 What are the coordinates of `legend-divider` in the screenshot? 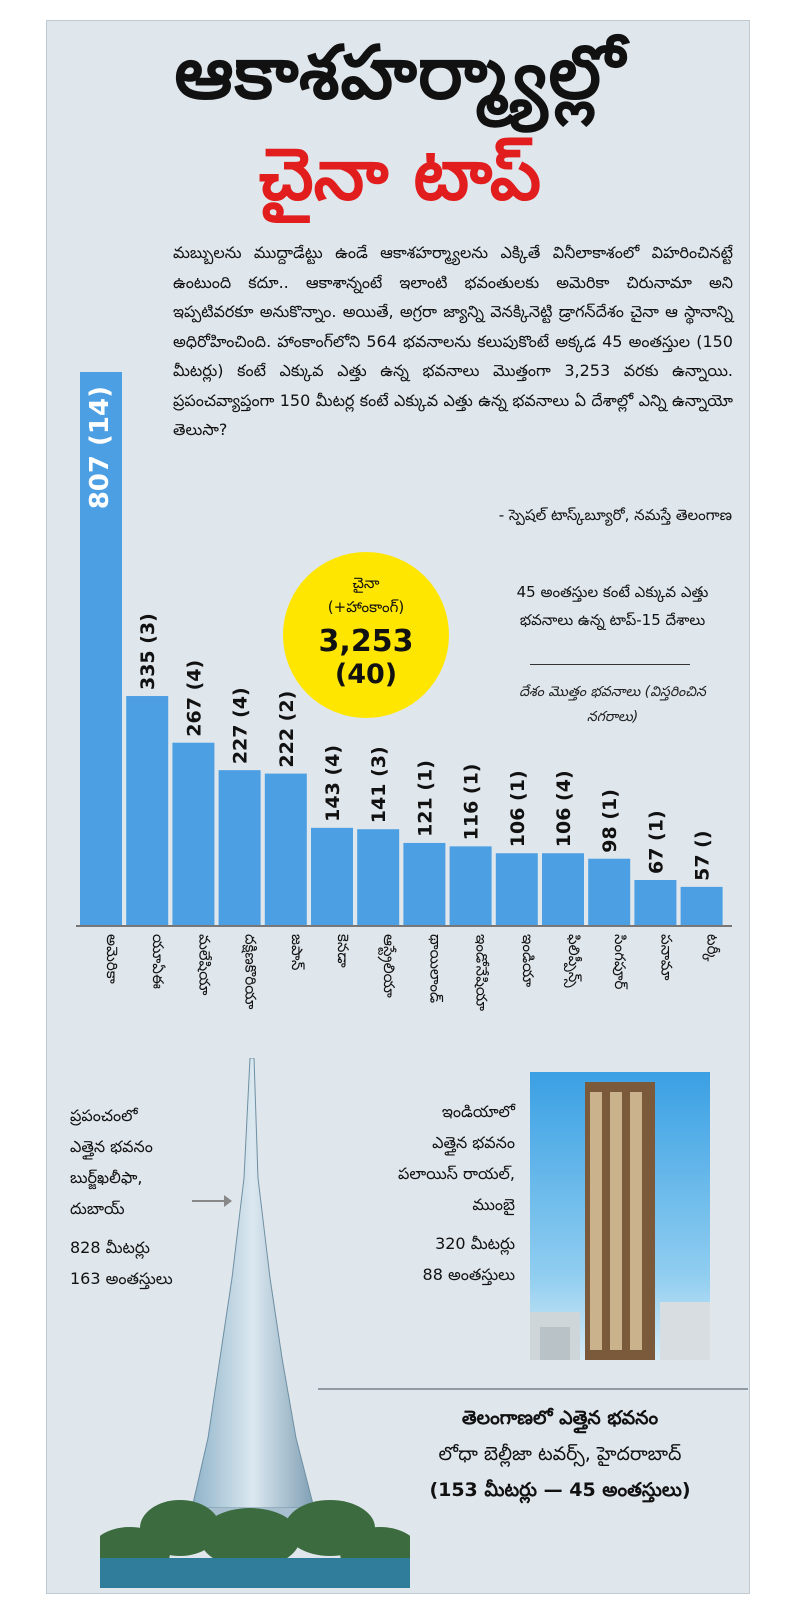 It's located at (610, 664).